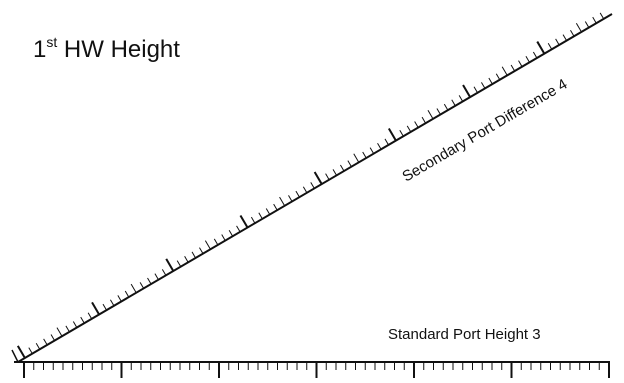 The image size is (624, 383). Describe the element at coordinates (15, 356) in the screenshot. I see `origin-stub` at that location.